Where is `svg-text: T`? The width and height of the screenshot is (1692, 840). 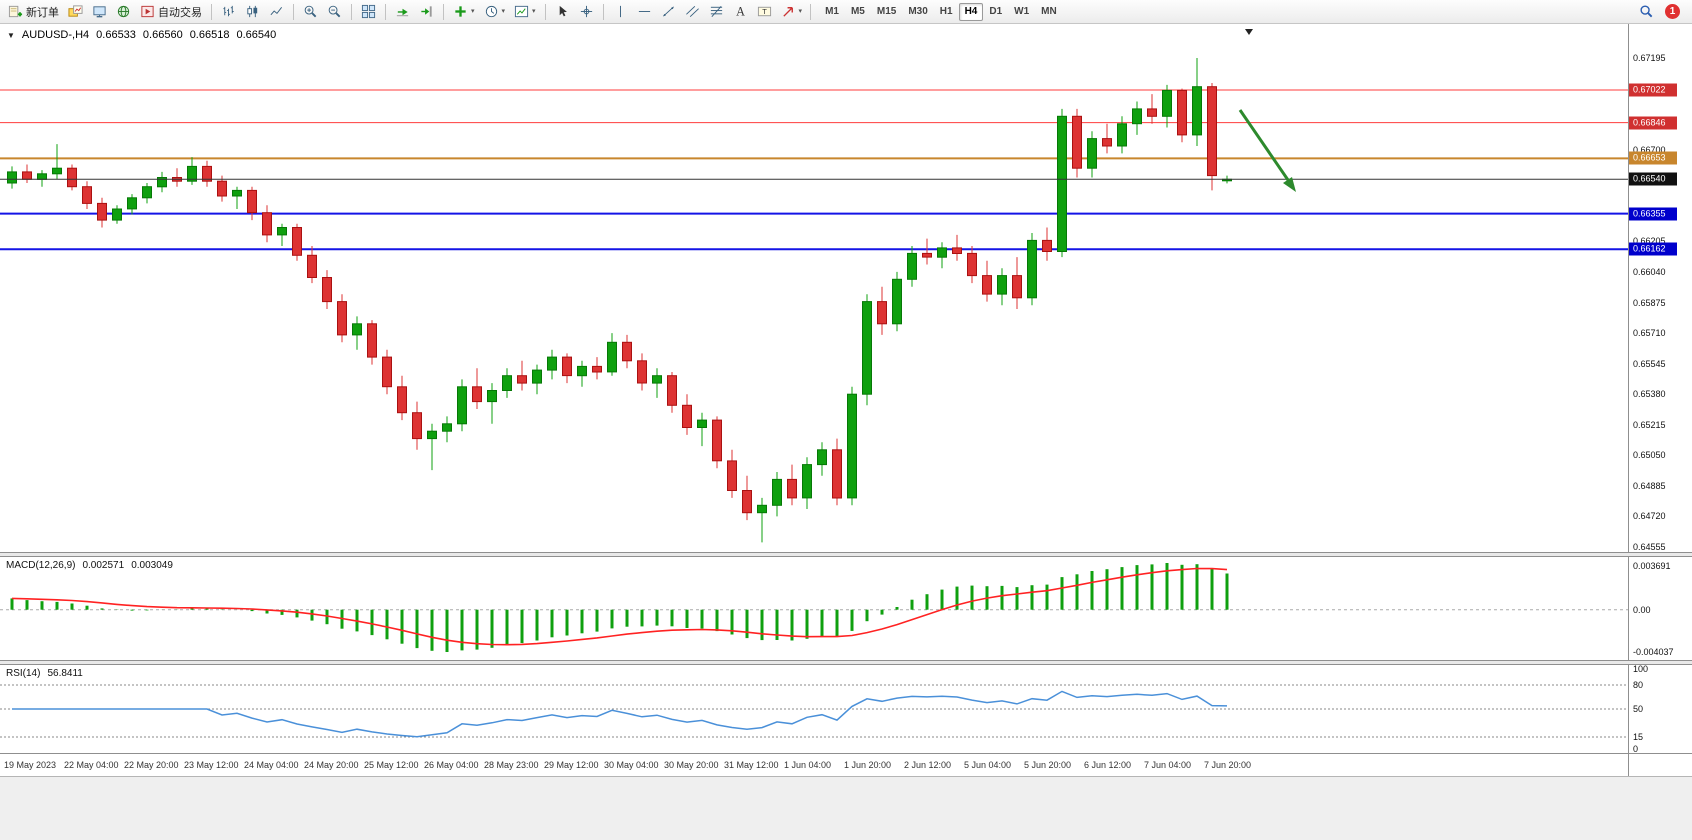
svg-text: T is located at coordinates (764, 11).